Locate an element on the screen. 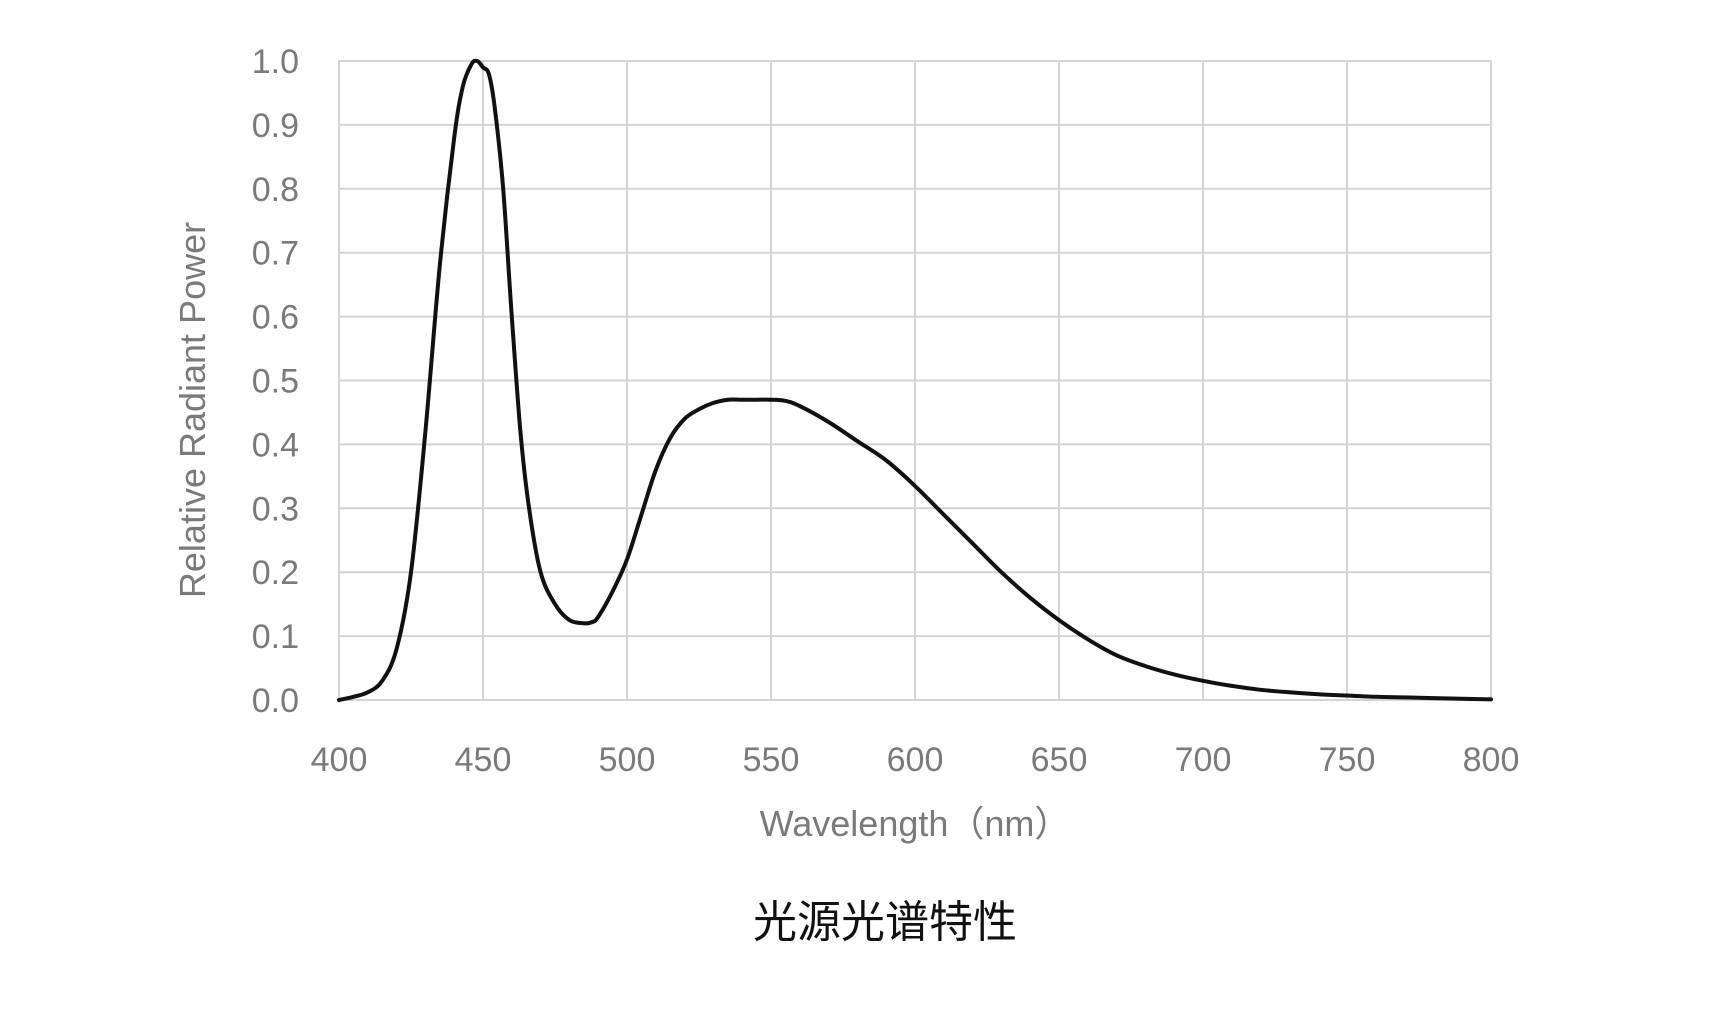 Image resolution: width=1726 pixels, height=1010 pixels. x-tick-label: 650 is located at coordinates (1059, 760).